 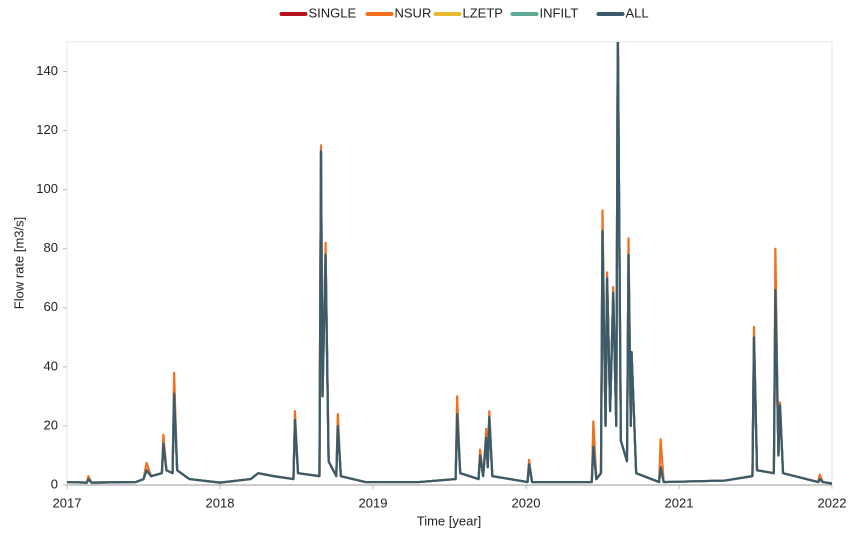 I want to click on legend-label: INFILT, so click(x=559, y=12).